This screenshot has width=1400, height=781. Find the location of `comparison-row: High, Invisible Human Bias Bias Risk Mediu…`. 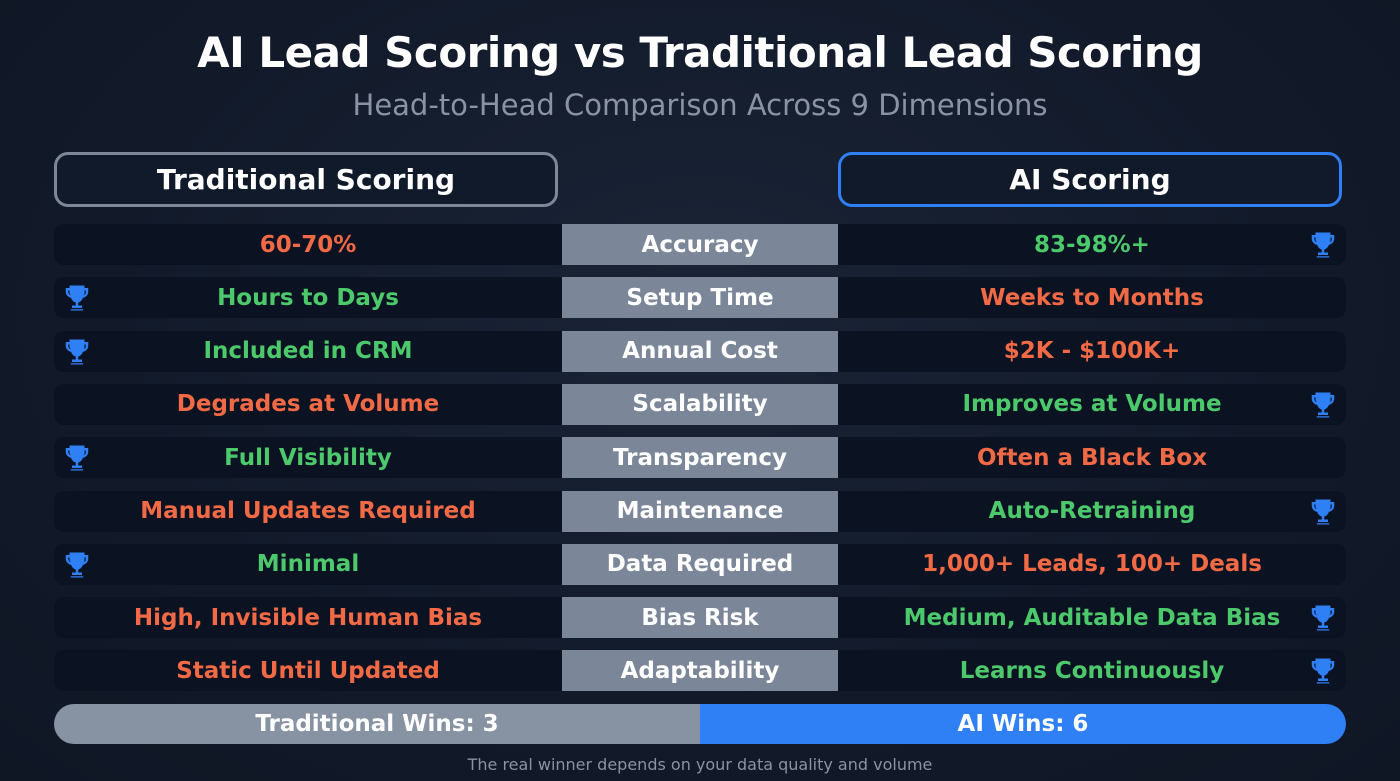

comparison-row: High, Invisible Human Bias Bias Risk Mediu… is located at coordinates (700, 618).